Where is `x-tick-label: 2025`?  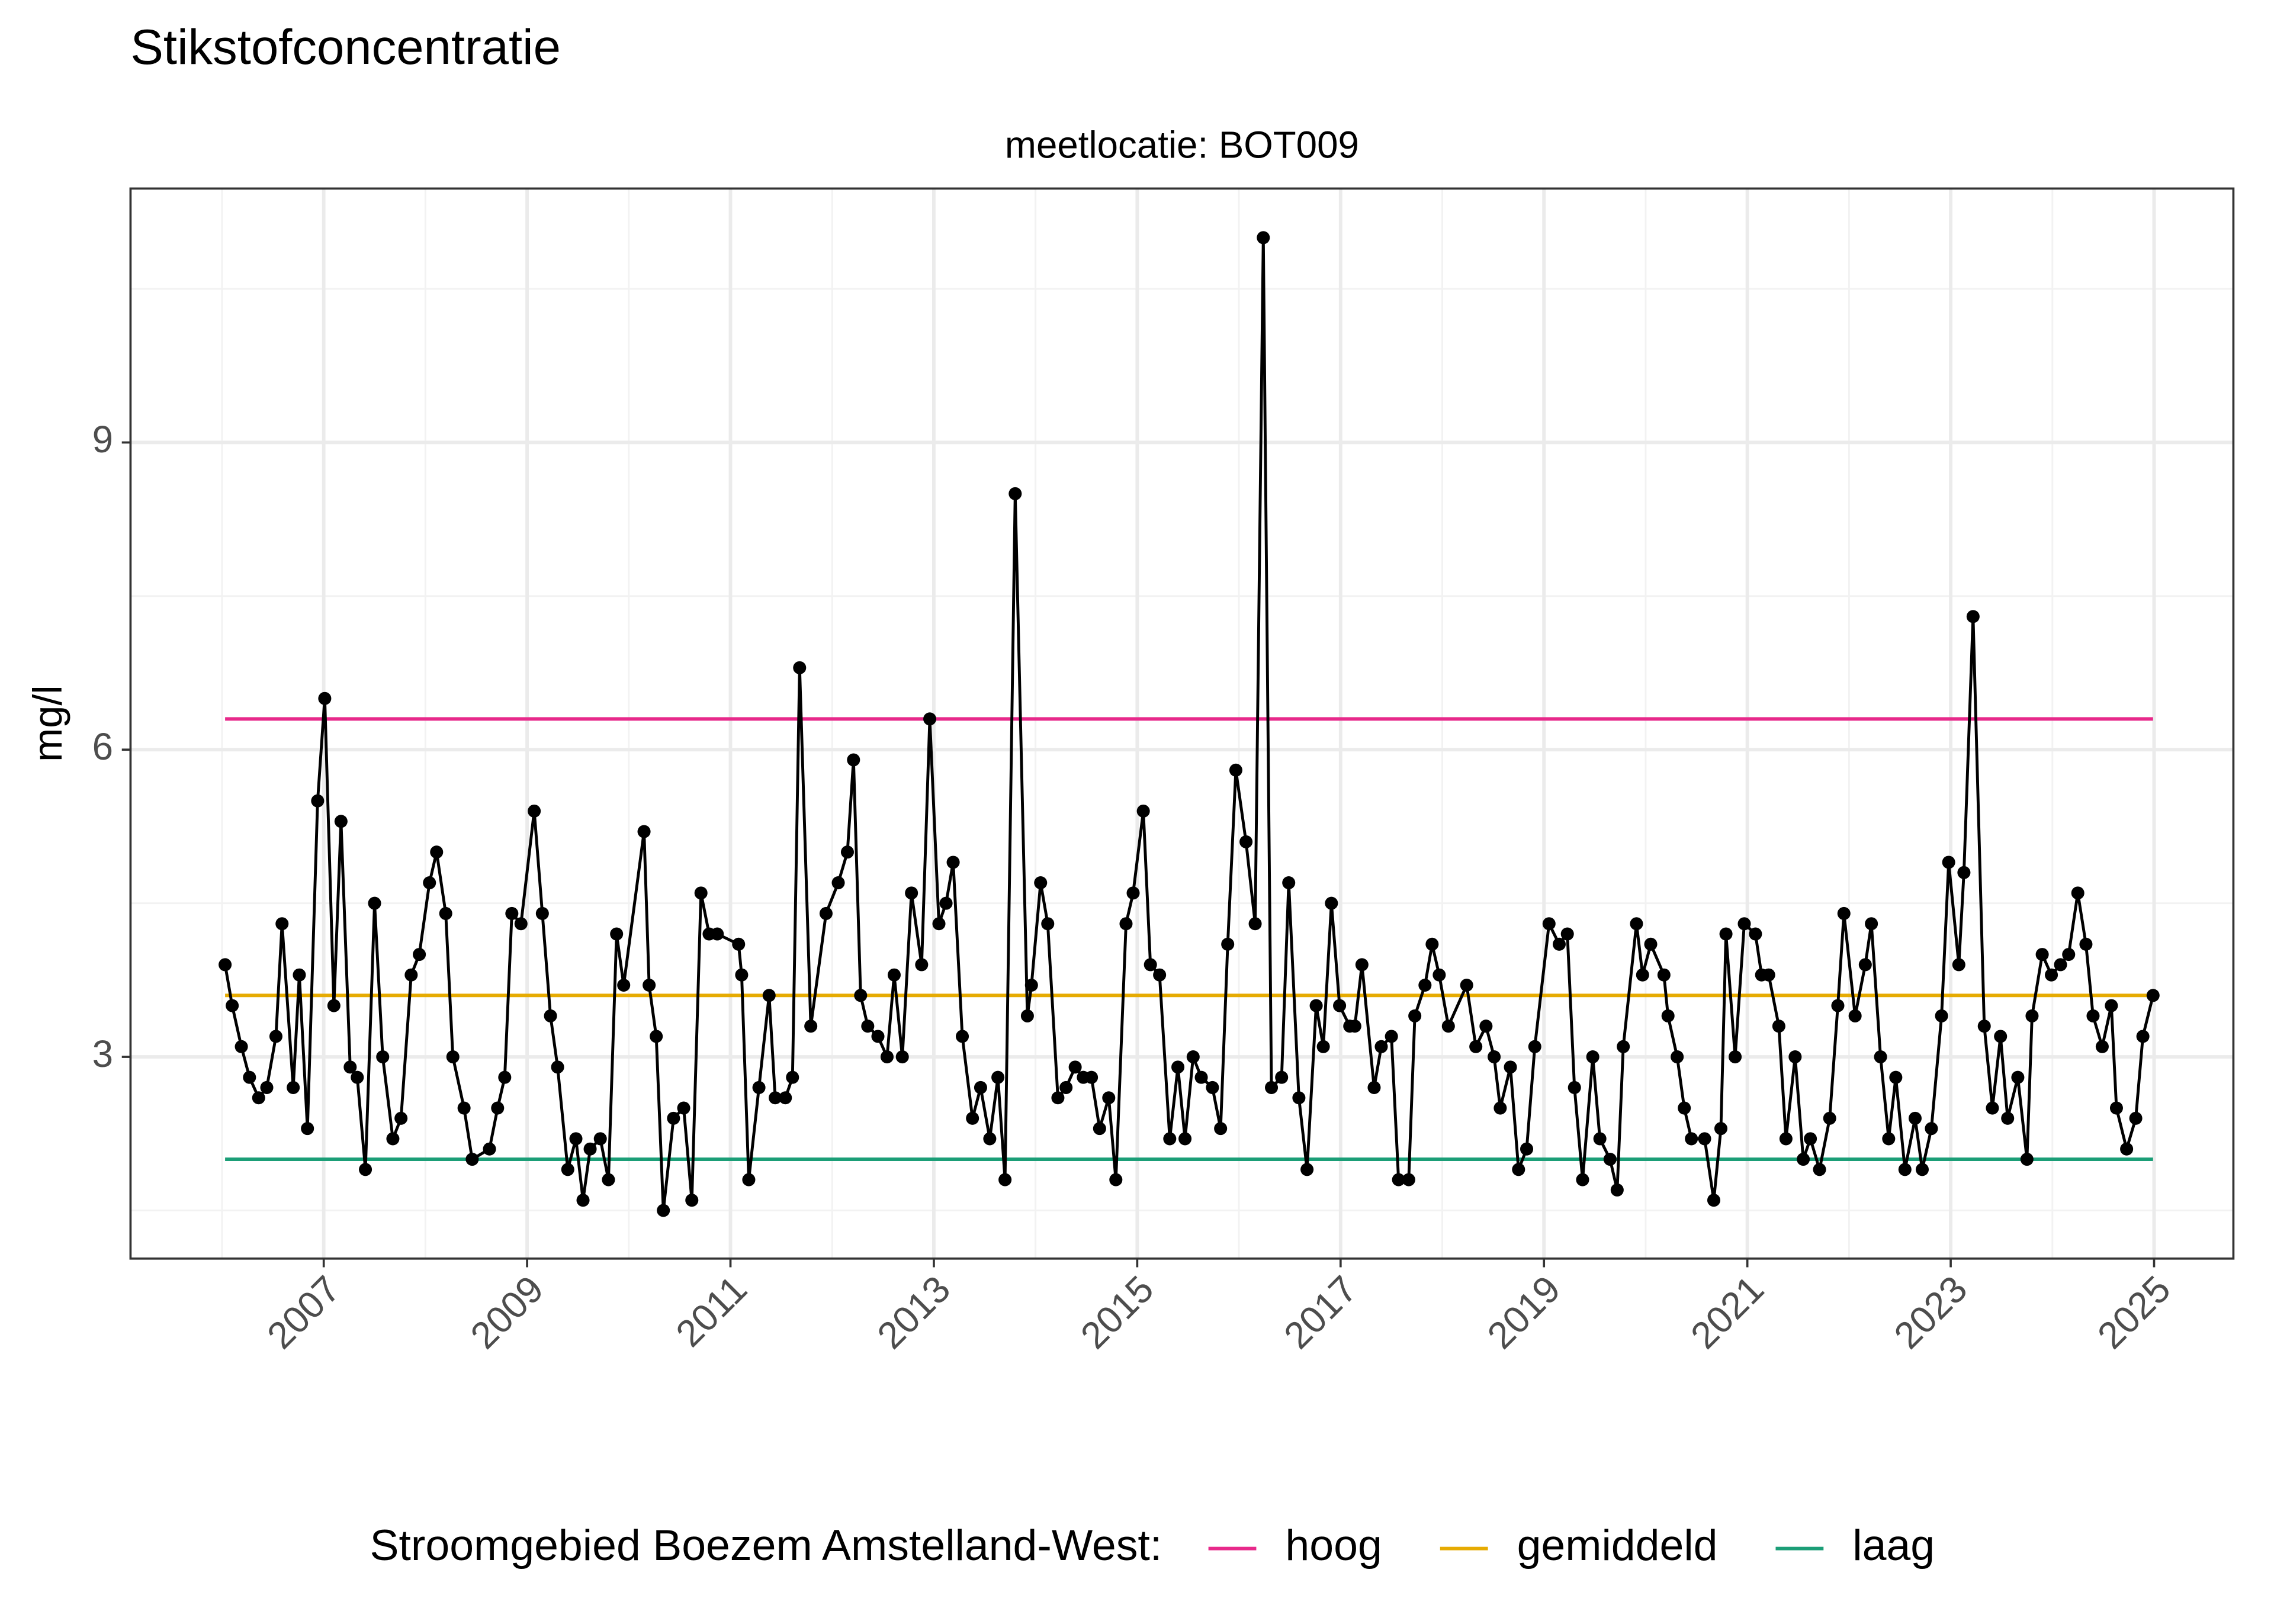
x-tick-label: 2025 is located at coordinates (2134, 1312).